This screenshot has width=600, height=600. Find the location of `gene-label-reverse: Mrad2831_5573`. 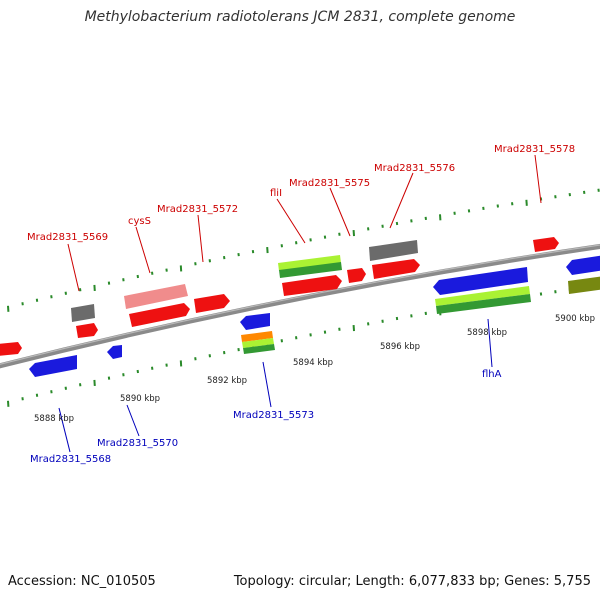

gene-label-reverse: Mrad2831_5573 is located at coordinates (273, 415).